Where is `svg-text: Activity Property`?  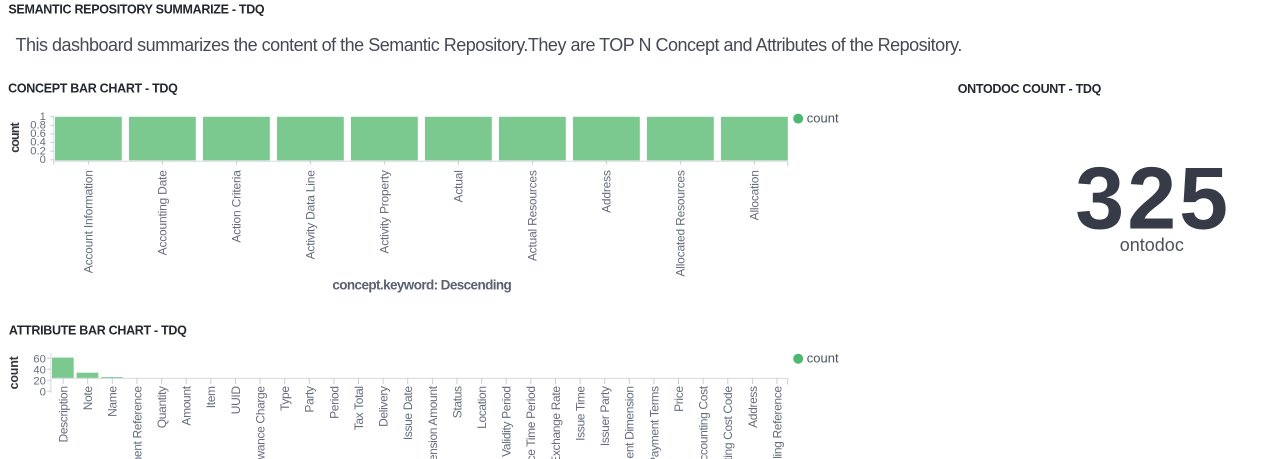 svg-text: Activity Property is located at coordinates (384, 211).